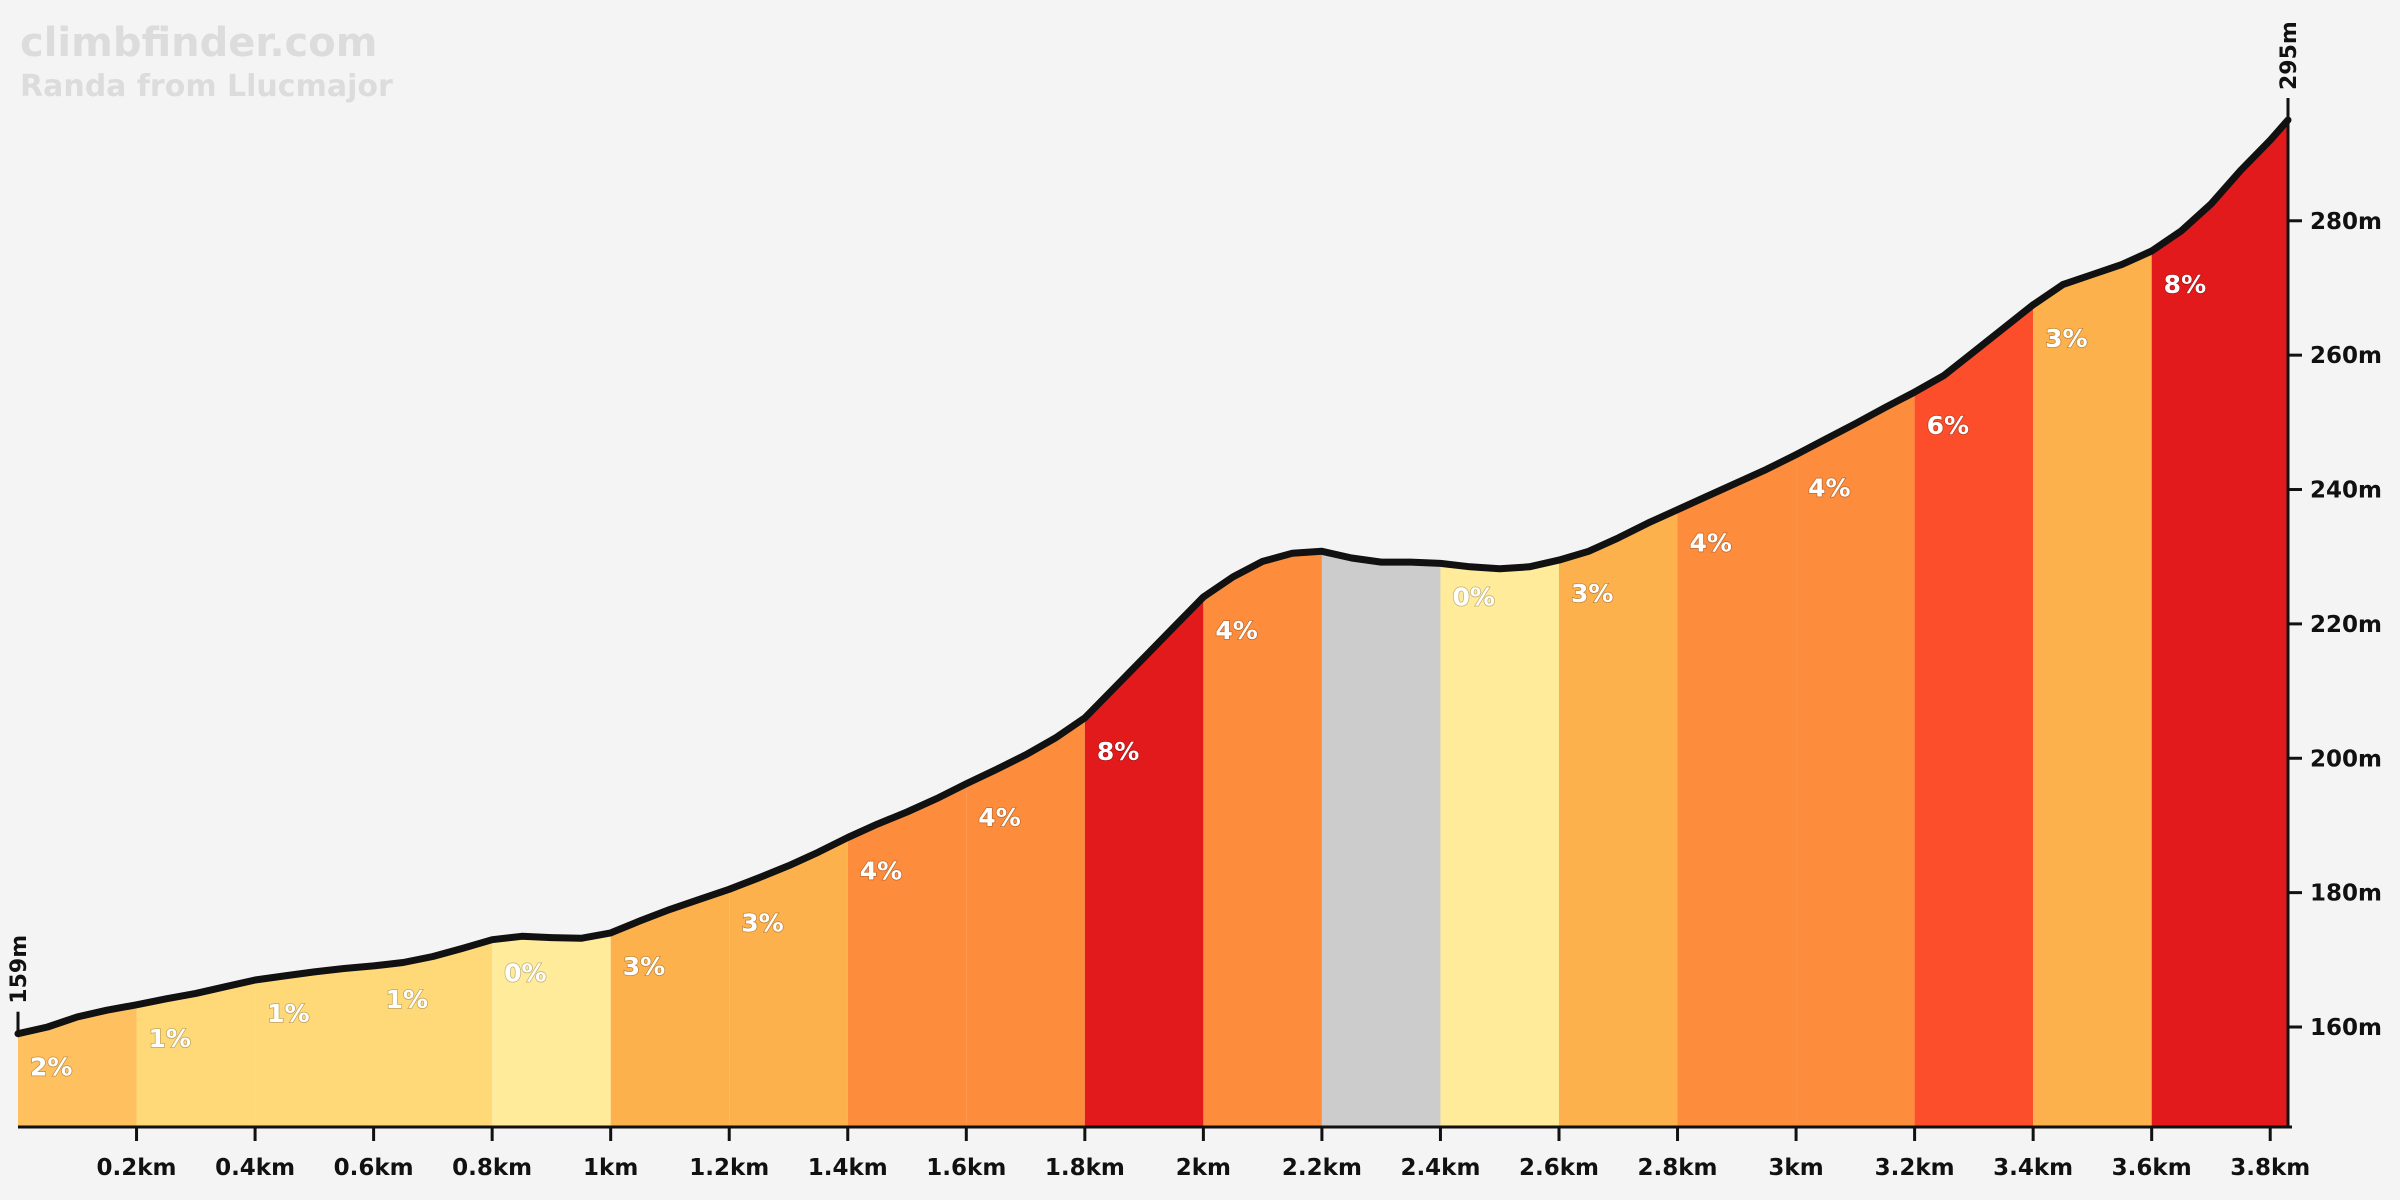 This screenshot has width=2400, height=1200. I want to click on x-tick-label-8: 1.6km, so click(966, 1168).